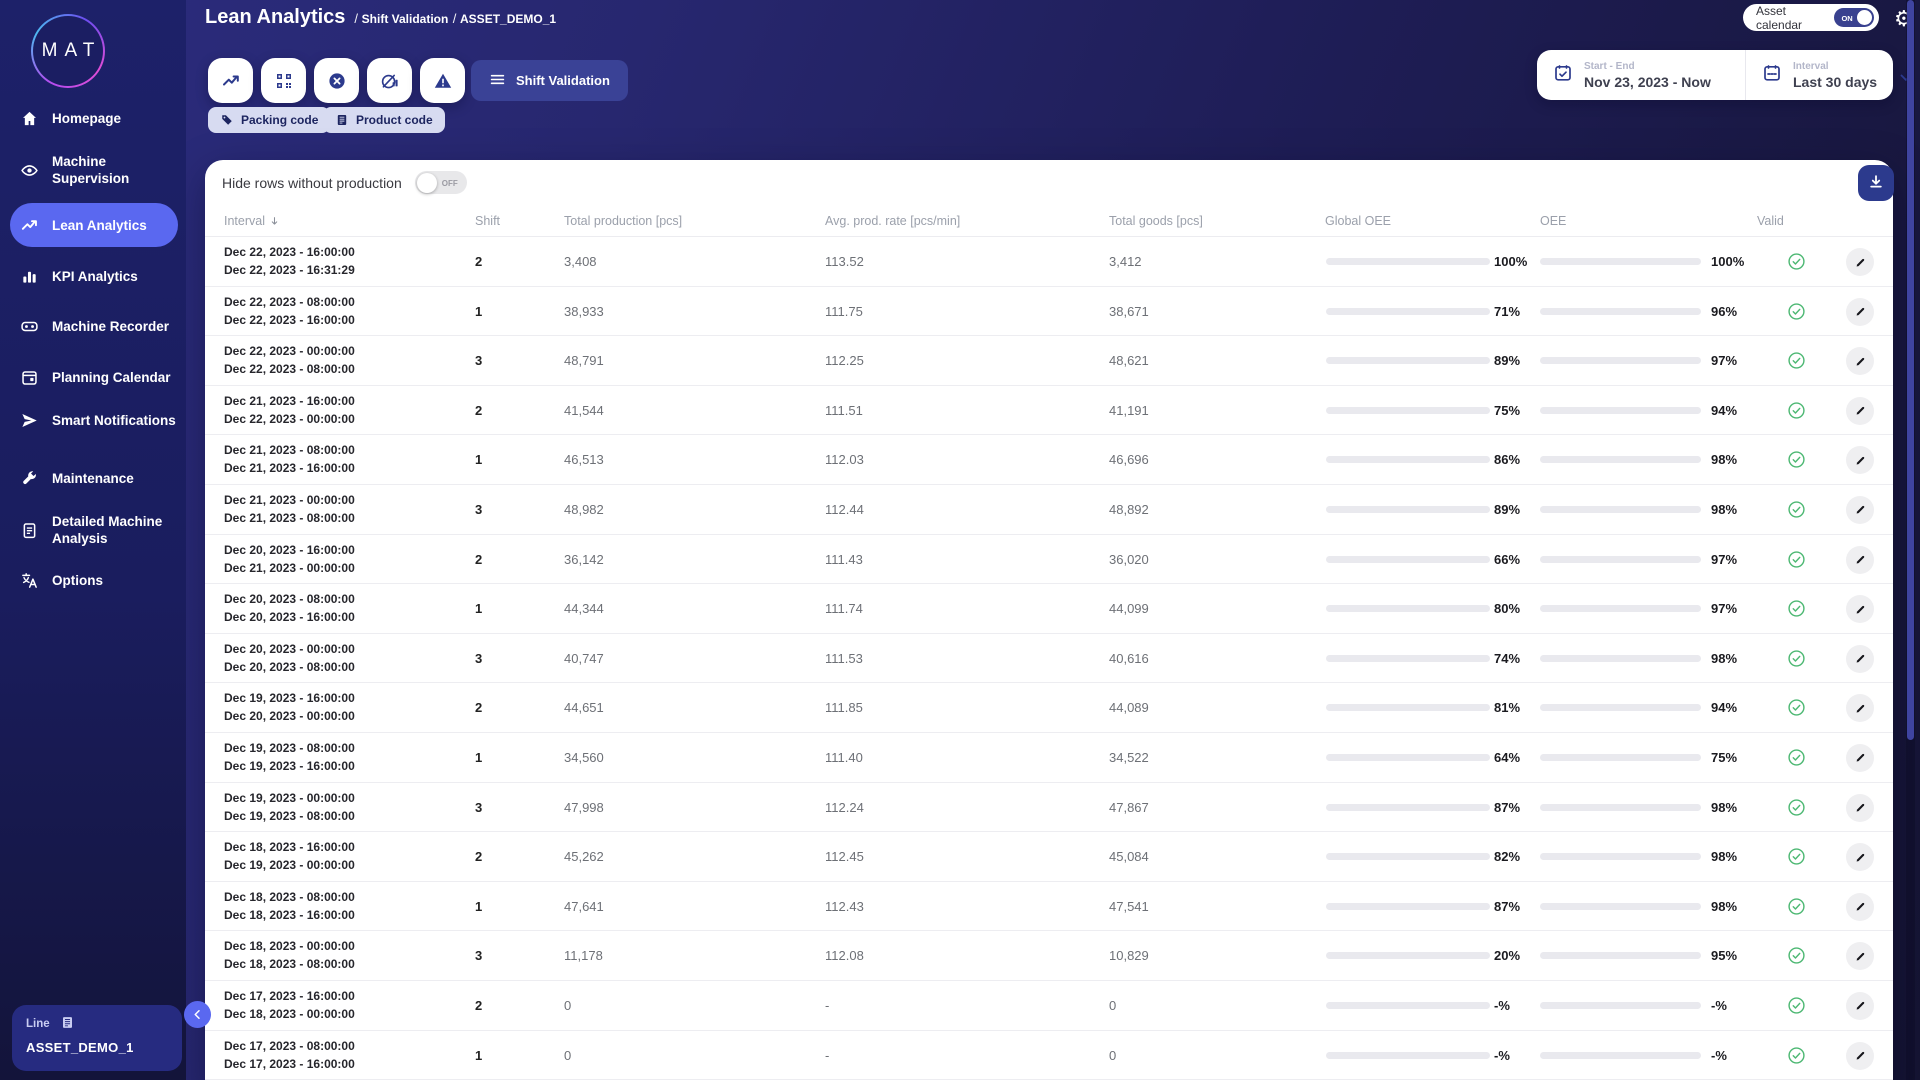  Describe the element at coordinates (1796, 1005) in the screenshot. I see `valid-check-icon` at that location.